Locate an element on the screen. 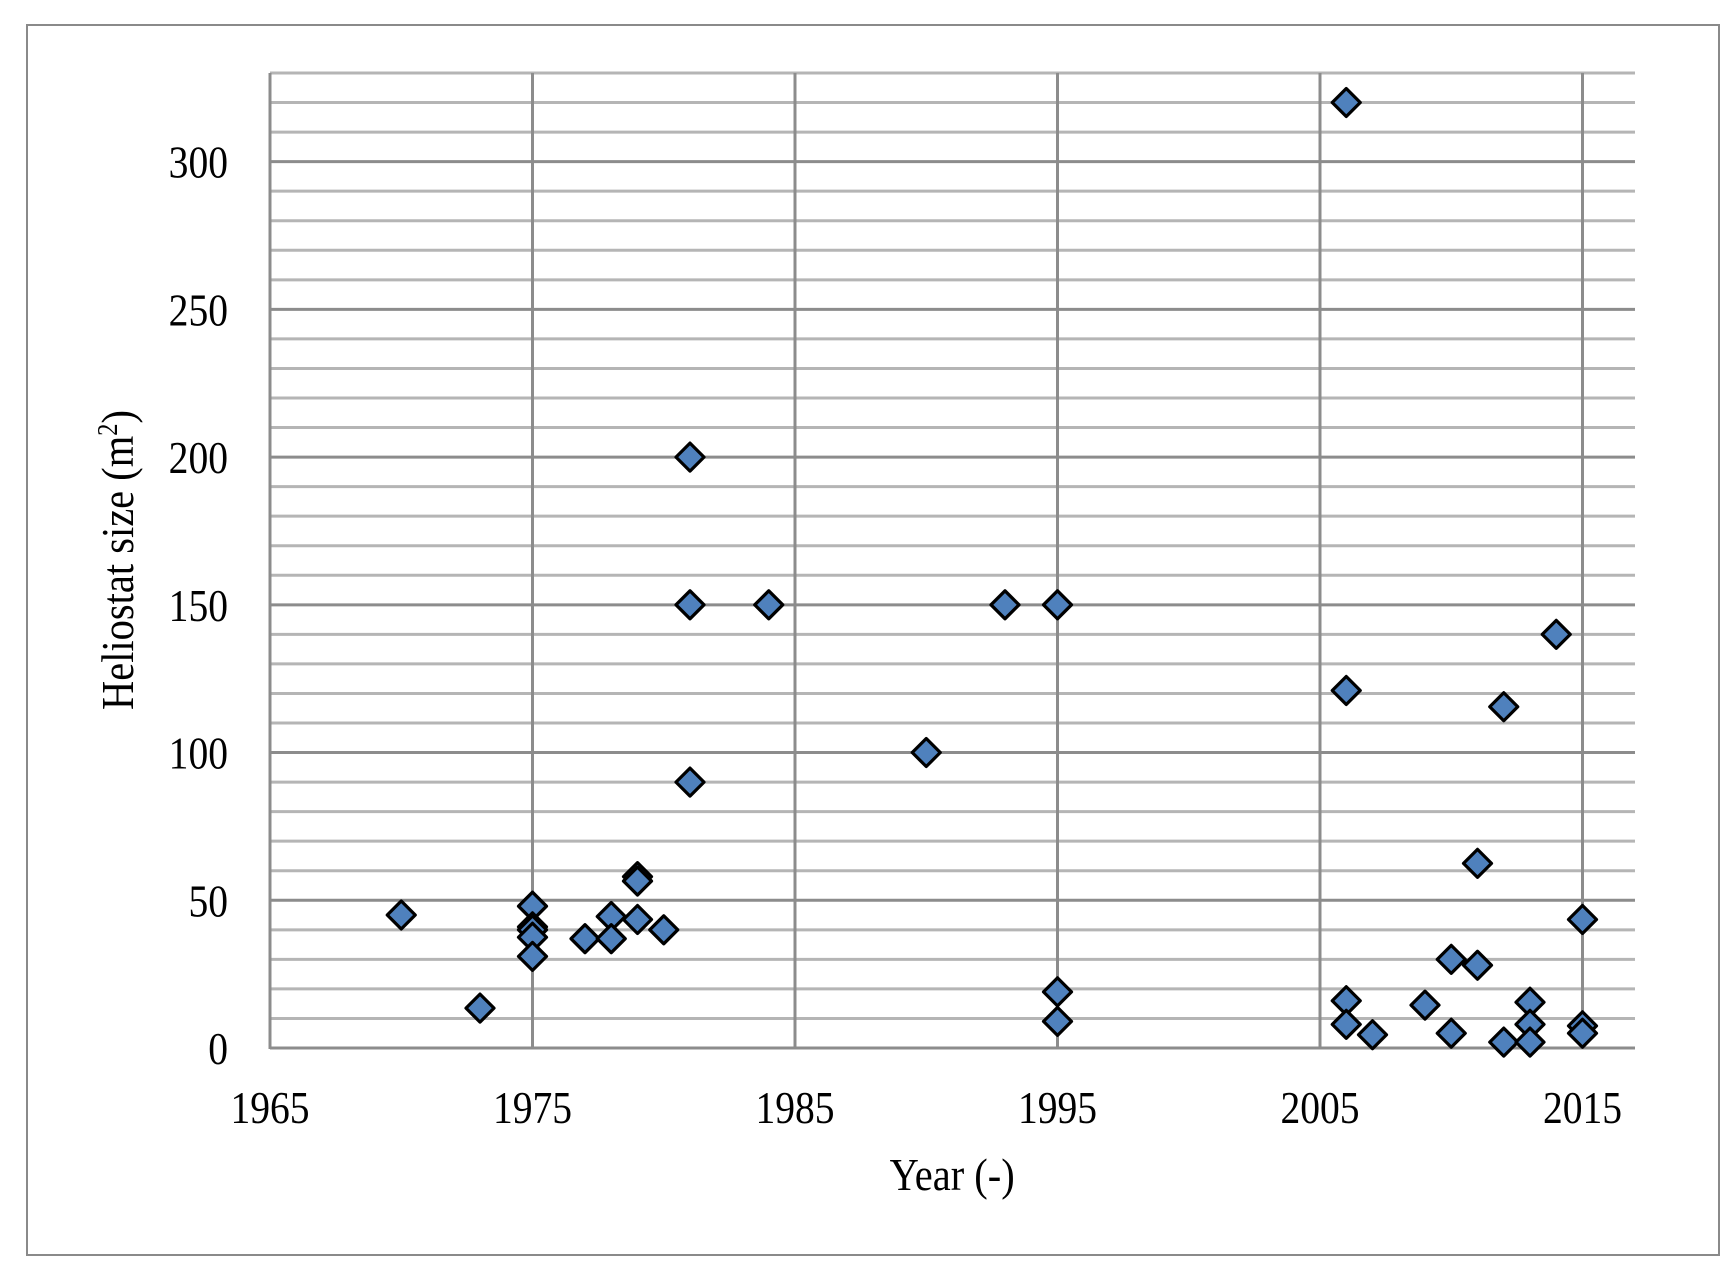 This screenshot has width=1733, height=1280. y-axis-tick-labels: 0 50 100 150 200 250 300 is located at coordinates (198, 606).